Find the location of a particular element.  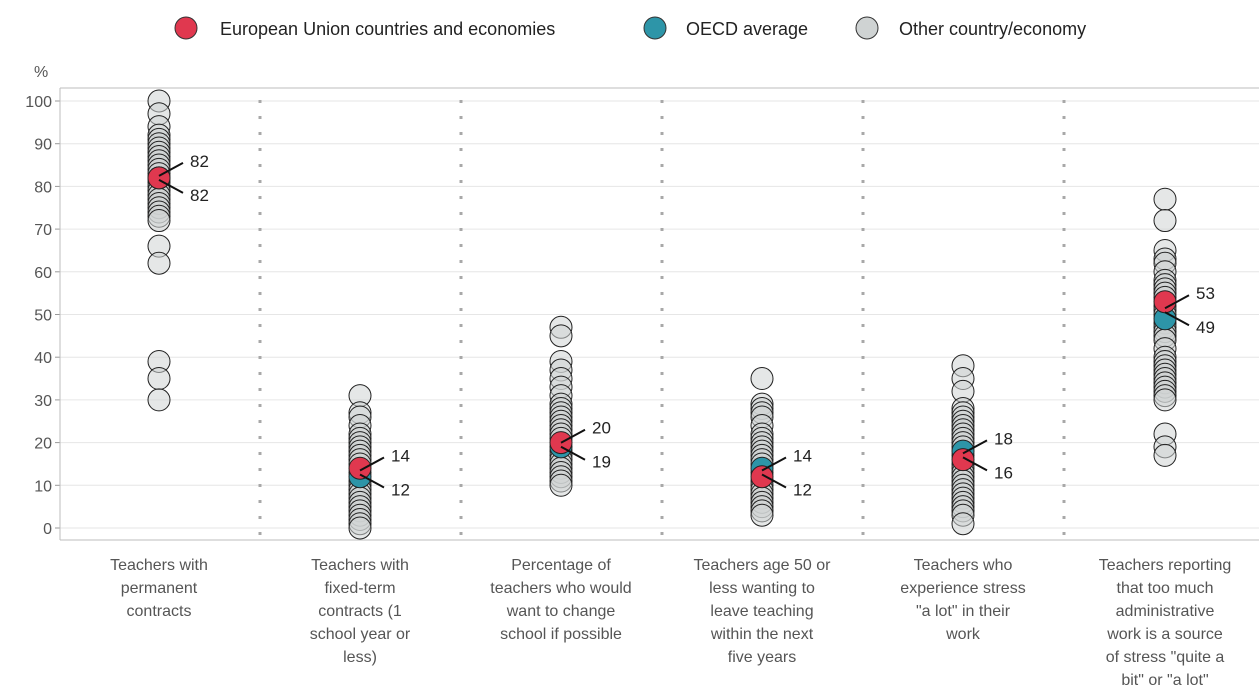

legend-label: OECD average is located at coordinates (747, 29).